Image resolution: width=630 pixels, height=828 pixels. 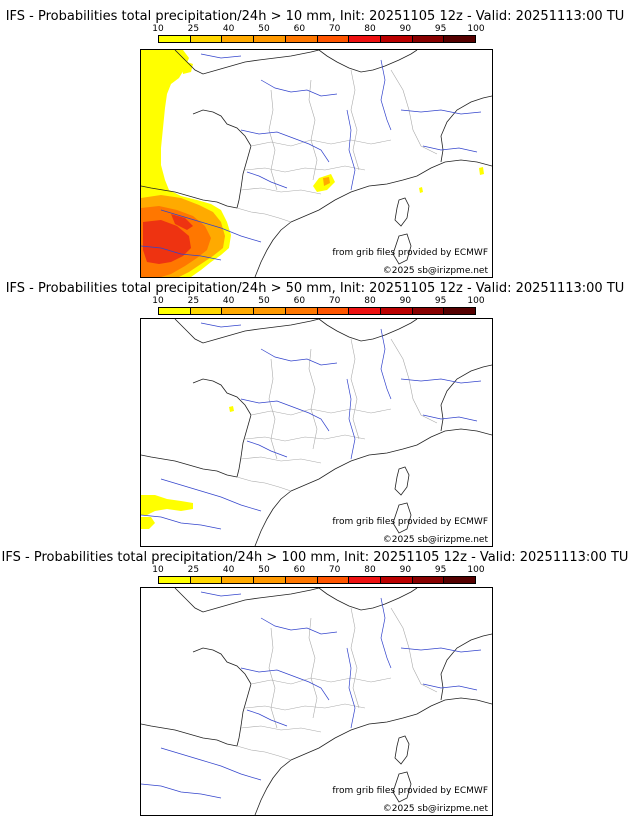 I want to click on coast-biscay, so click(x=244, y=177).